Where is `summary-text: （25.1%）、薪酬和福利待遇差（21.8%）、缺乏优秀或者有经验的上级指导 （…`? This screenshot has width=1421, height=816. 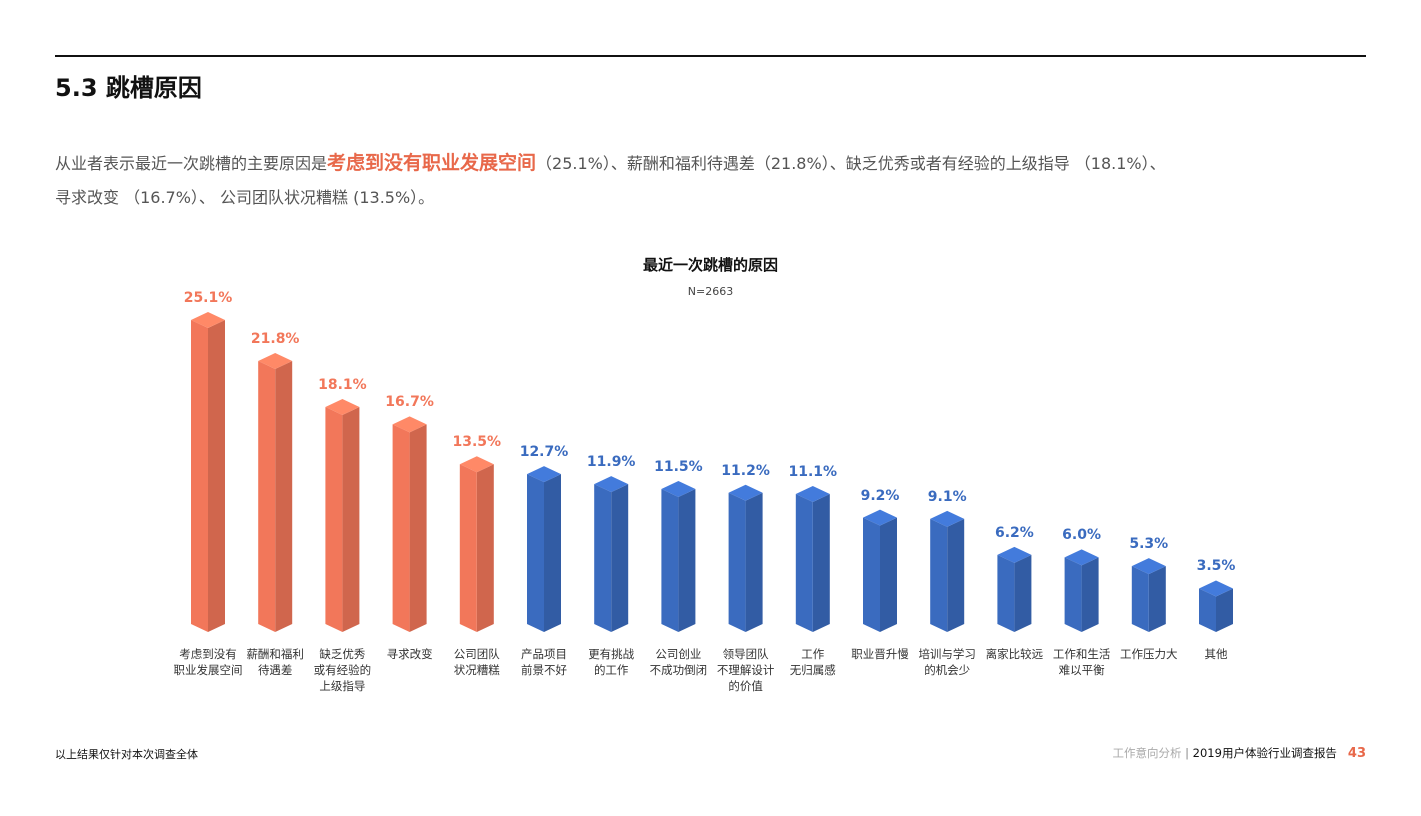 summary-text: （25.1%）、薪酬和福利待遇差（21.8%）、缺乏优秀或者有经验的上级指导 （… is located at coordinates (851, 163).